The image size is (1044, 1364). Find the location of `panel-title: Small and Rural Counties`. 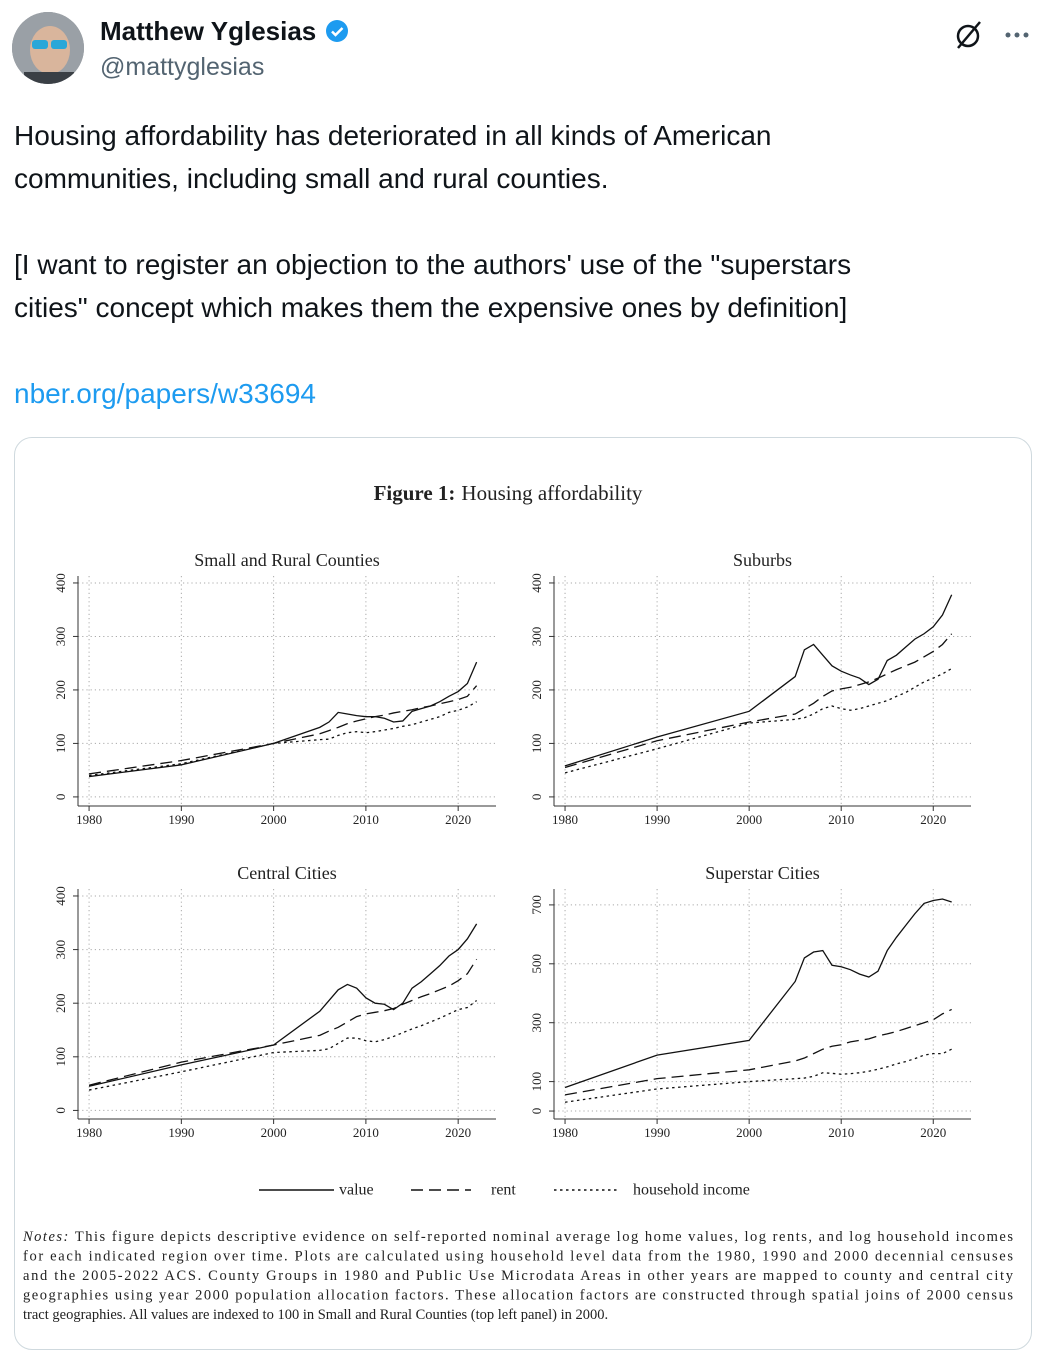

panel-title: Small and Rural Counties is located at coordinates (286, 560).